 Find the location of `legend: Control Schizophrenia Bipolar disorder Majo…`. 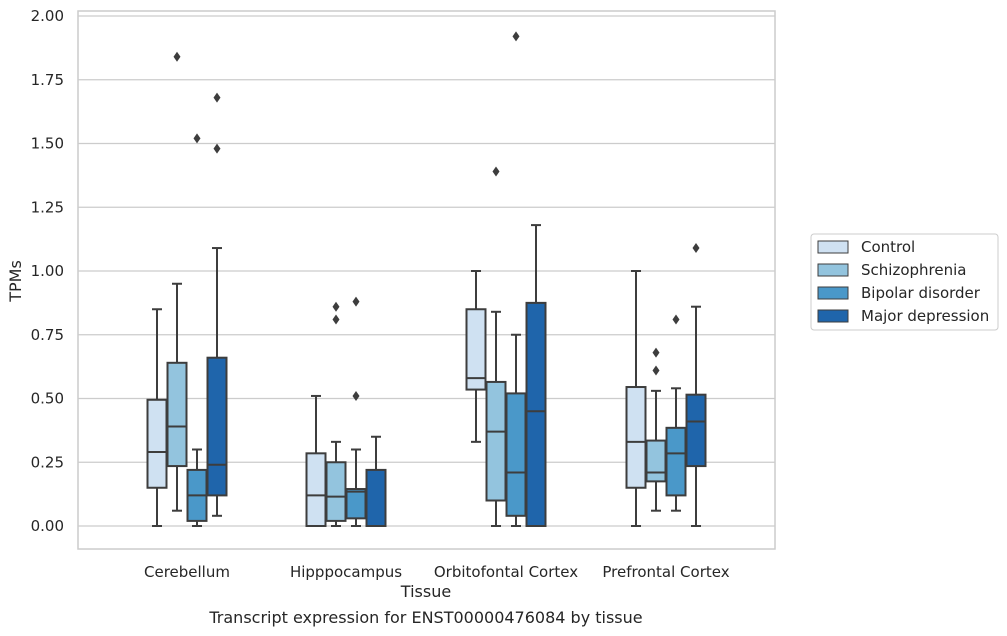

legend: Control Schizophrenia Bipolar disorder Majo… is located at coordinates (904, 282).